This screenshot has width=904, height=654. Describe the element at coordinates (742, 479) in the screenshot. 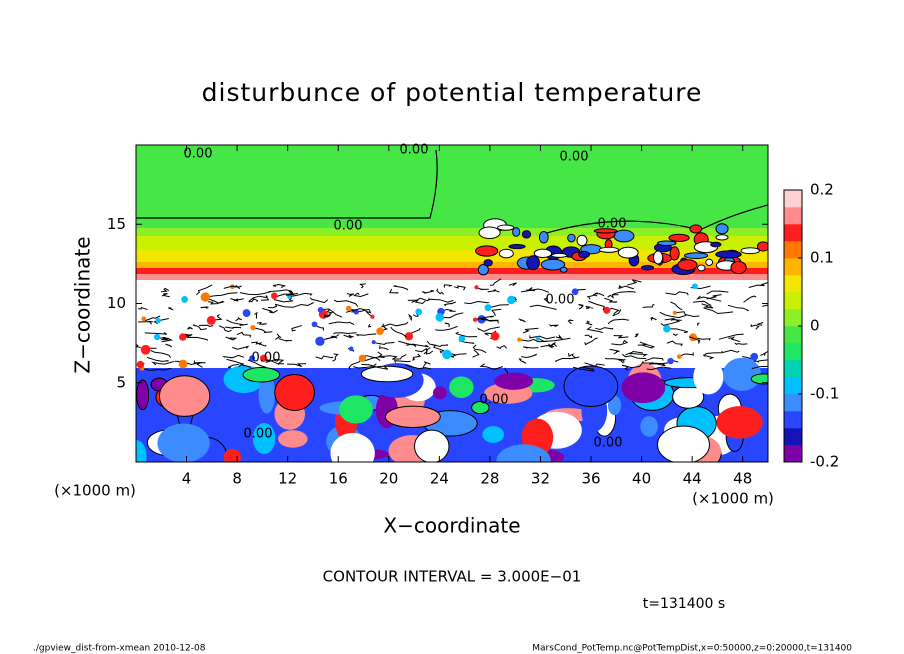

I see `x-tick-label: 48` at that location.